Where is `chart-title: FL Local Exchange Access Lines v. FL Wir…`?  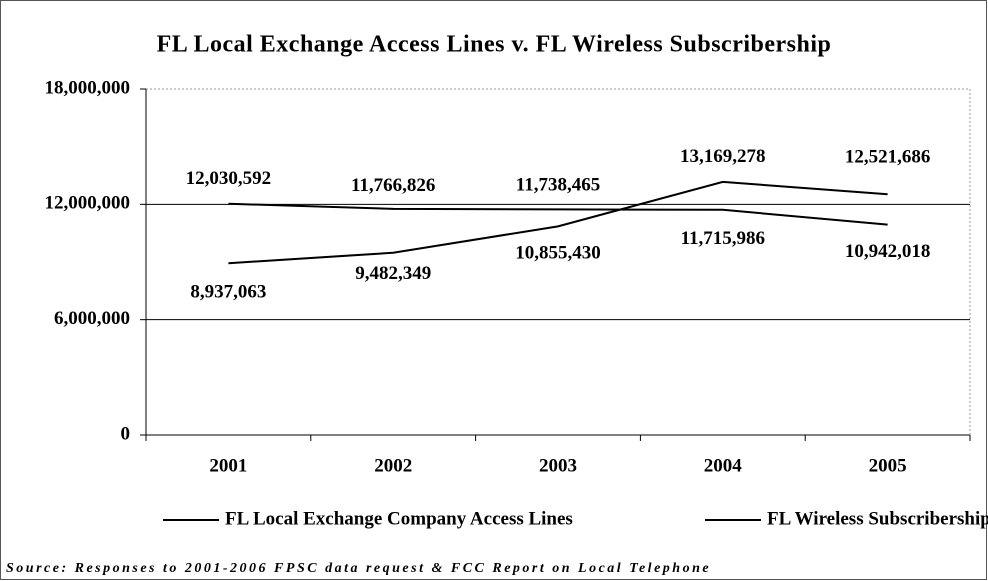 chart-title: FL Local Exchange Access Lines v. FL Wir… is located at coordinates (494, 45).